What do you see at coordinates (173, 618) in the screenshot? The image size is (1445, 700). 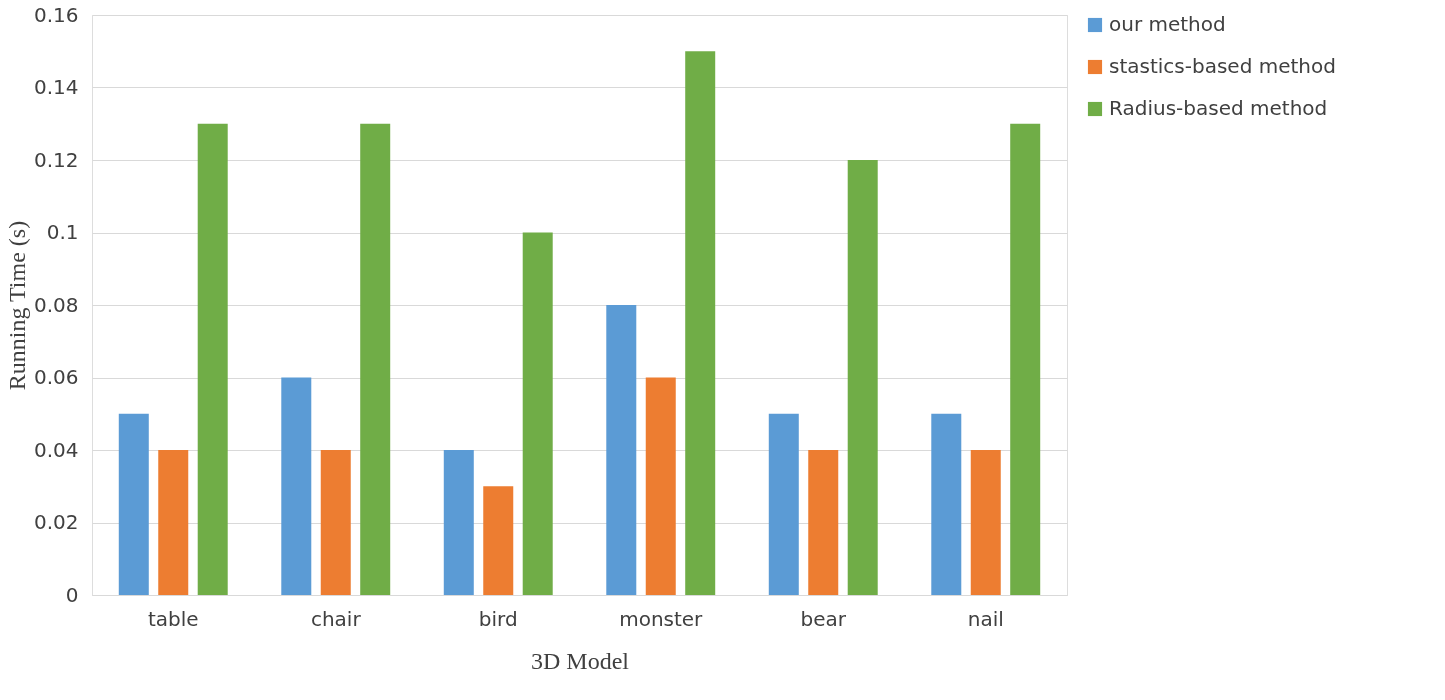 I see `x-tick-label: table` at bounding box center [173, 618].